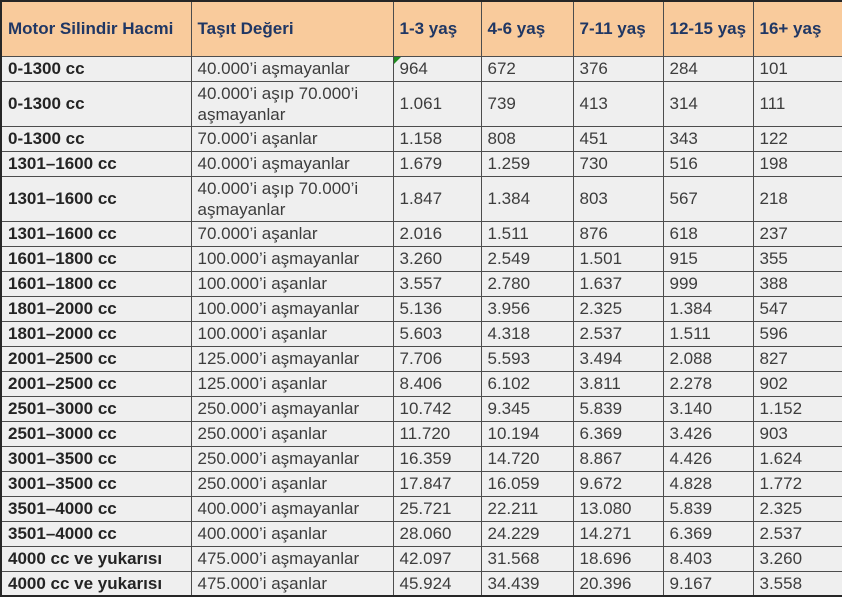  I want to click on amount-cell: 451, so click(618, 138).